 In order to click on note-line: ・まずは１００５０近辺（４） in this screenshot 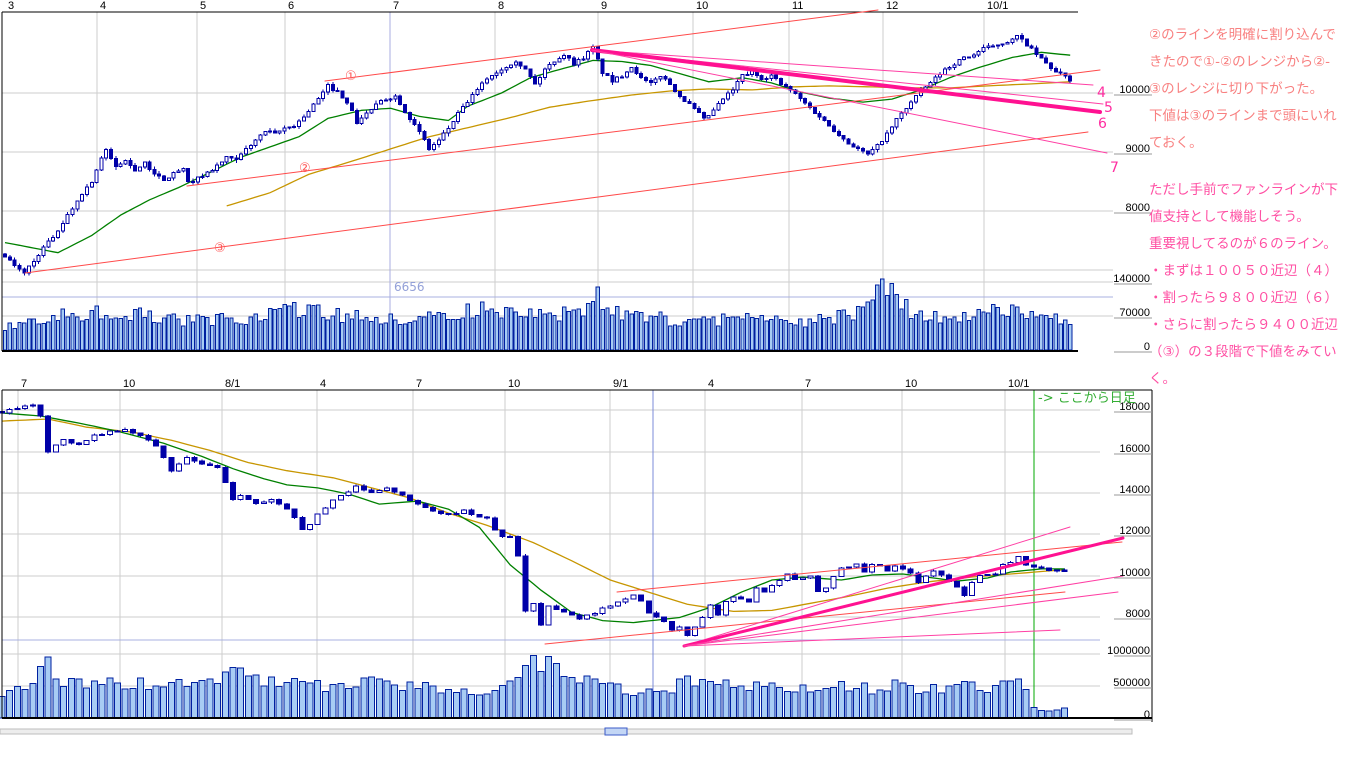, I will do `click(1243, 271)`.